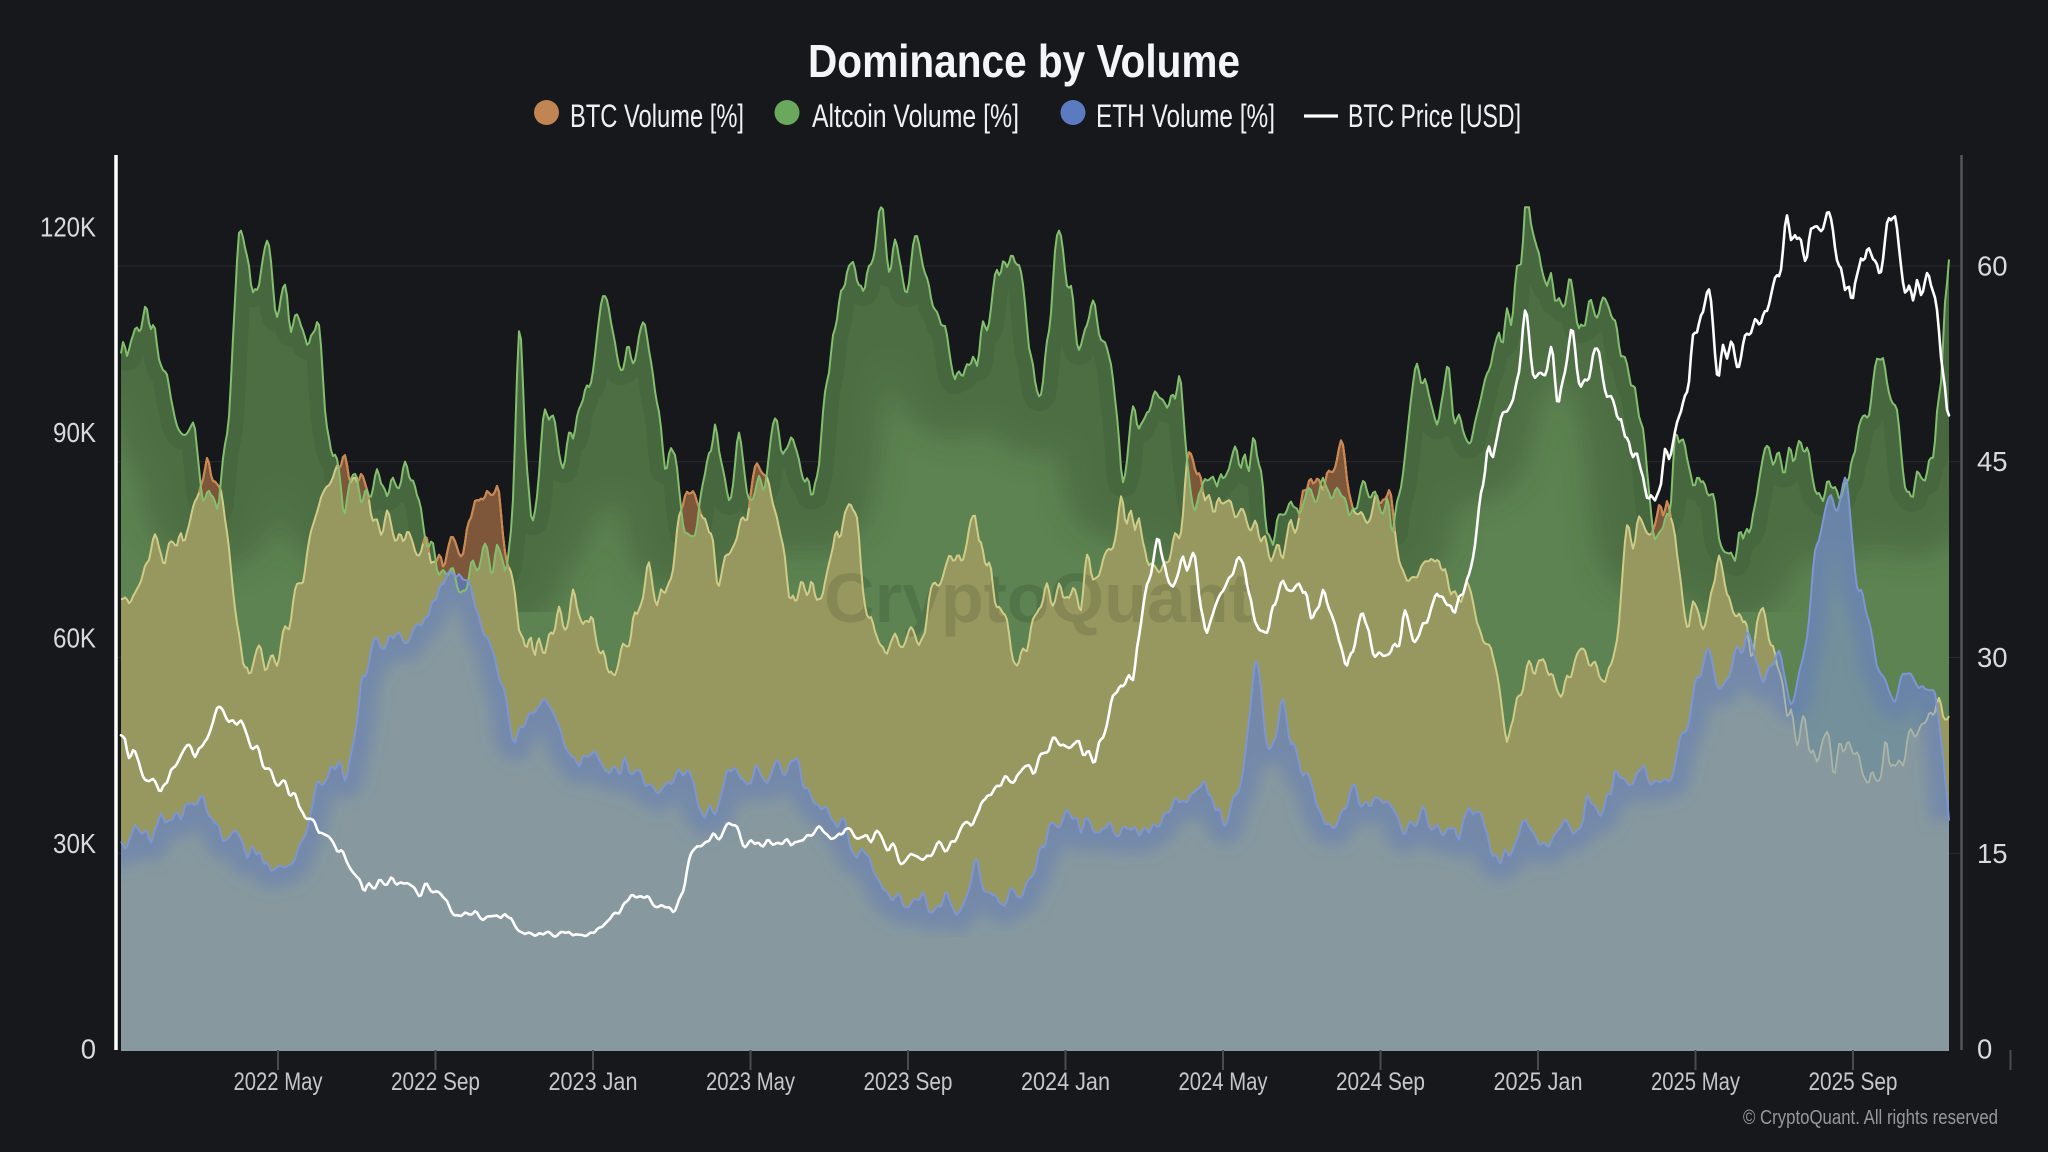 The height and width of the screenshot is (1152, 2048). I want to click on svg-text: CryptoQuant, so click(1038, 598).